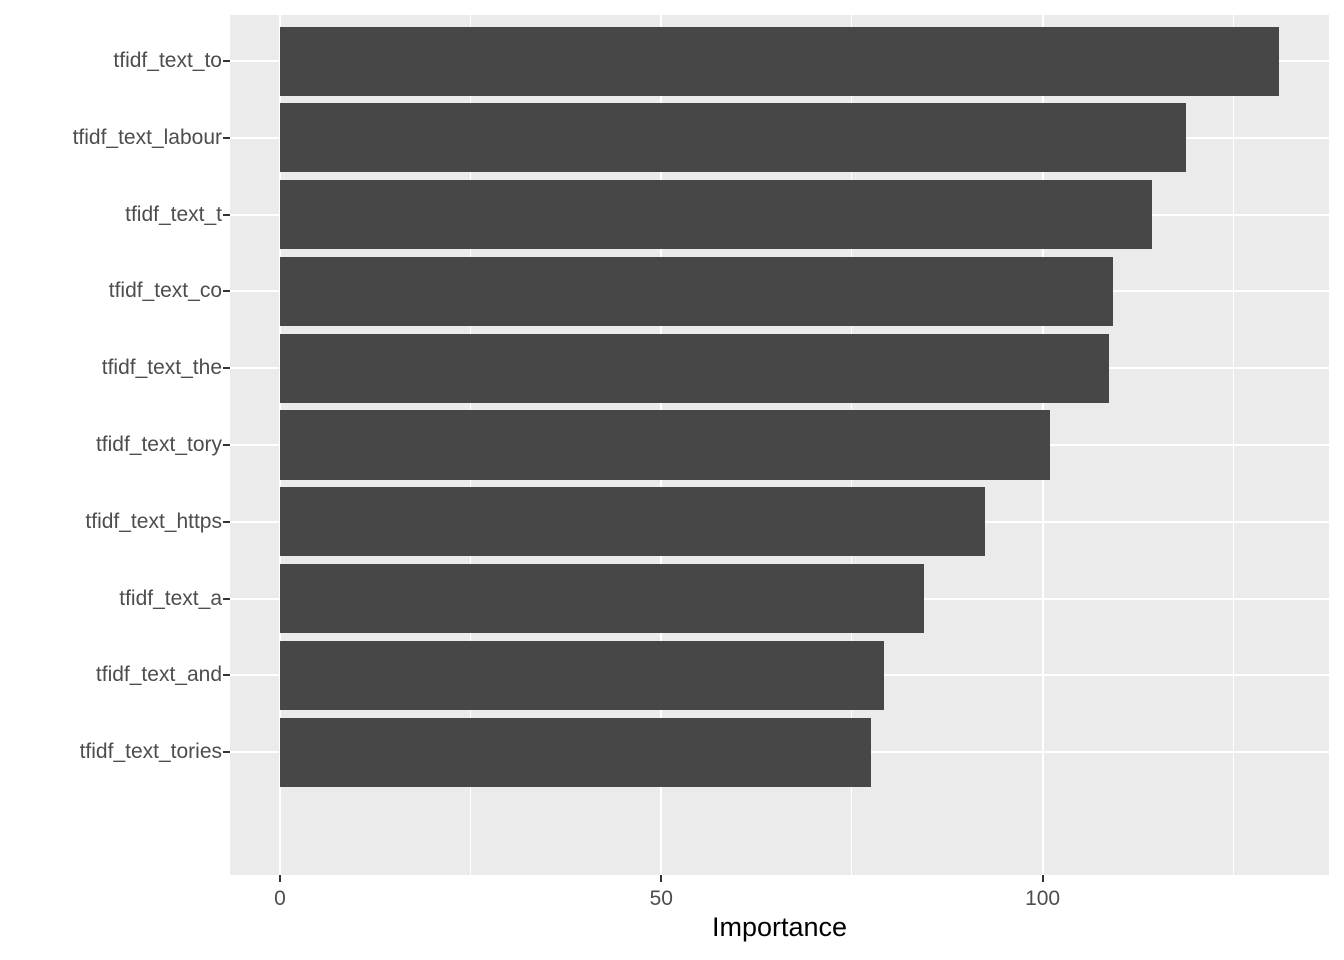 The image size is (1344, 960). Describe the element at coordinates (150, 752) in the screenshot. I see `y-tick-label-tfidf_text_tories: tfidf_text_tories` at that location.